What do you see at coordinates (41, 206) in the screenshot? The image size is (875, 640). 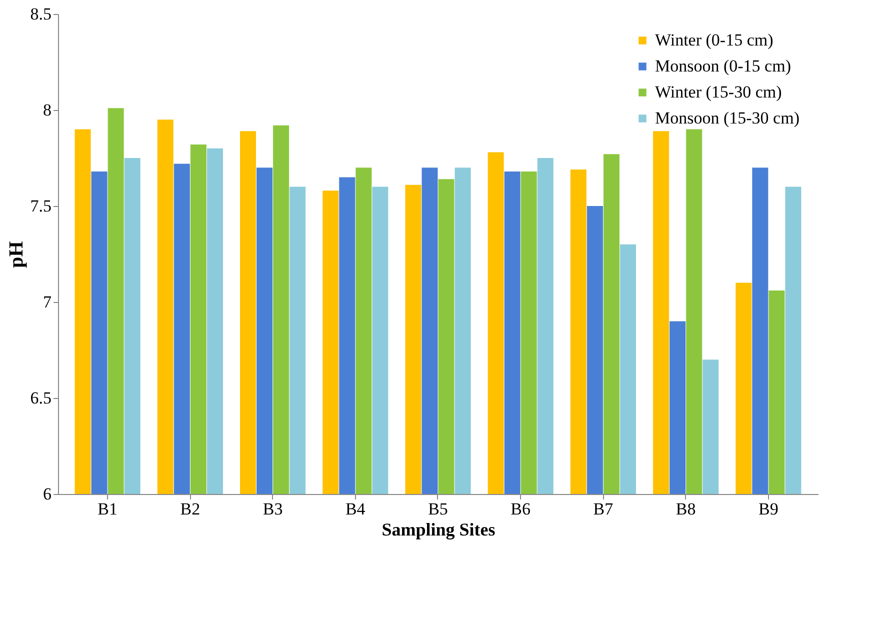 I see `y-tick-label: 7.5` at bounding box center [41, 206].